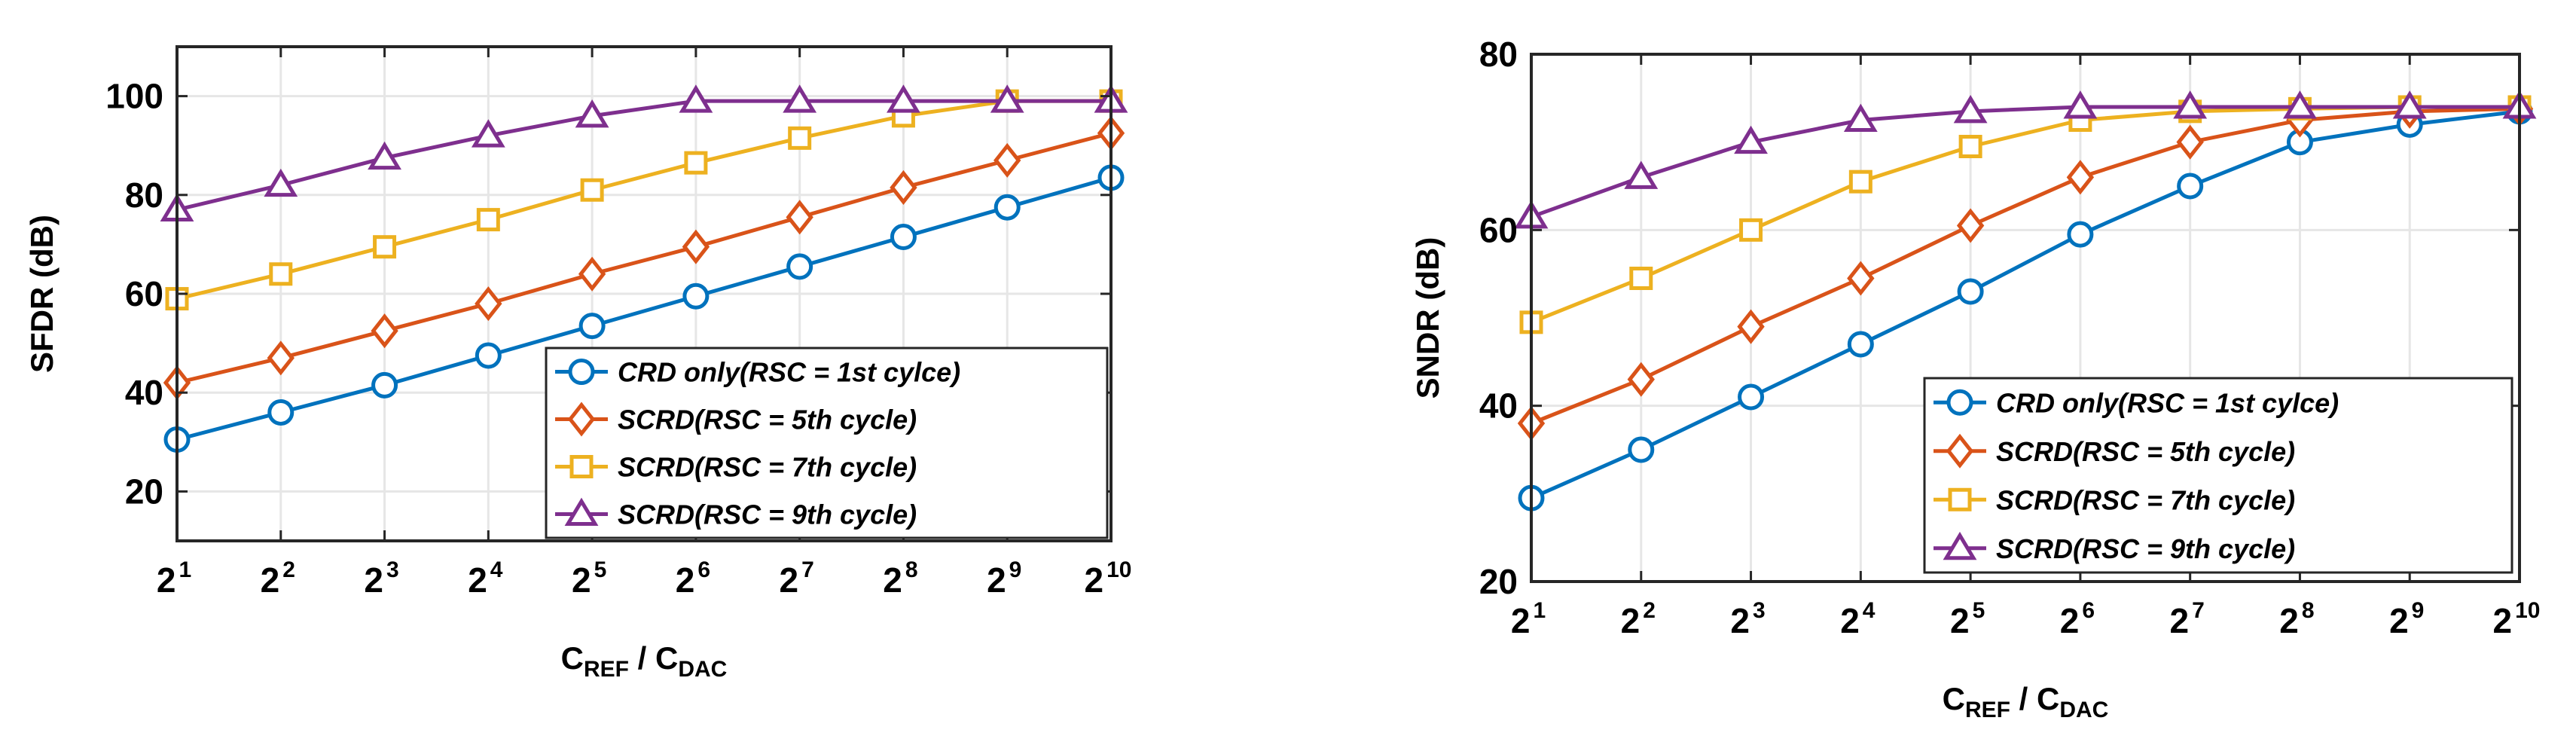 This screenshot has height=742, width=2576. Describe the element at coordinates (134, 97) in the screenshot. I see `y-tick-label: 100` at that location.